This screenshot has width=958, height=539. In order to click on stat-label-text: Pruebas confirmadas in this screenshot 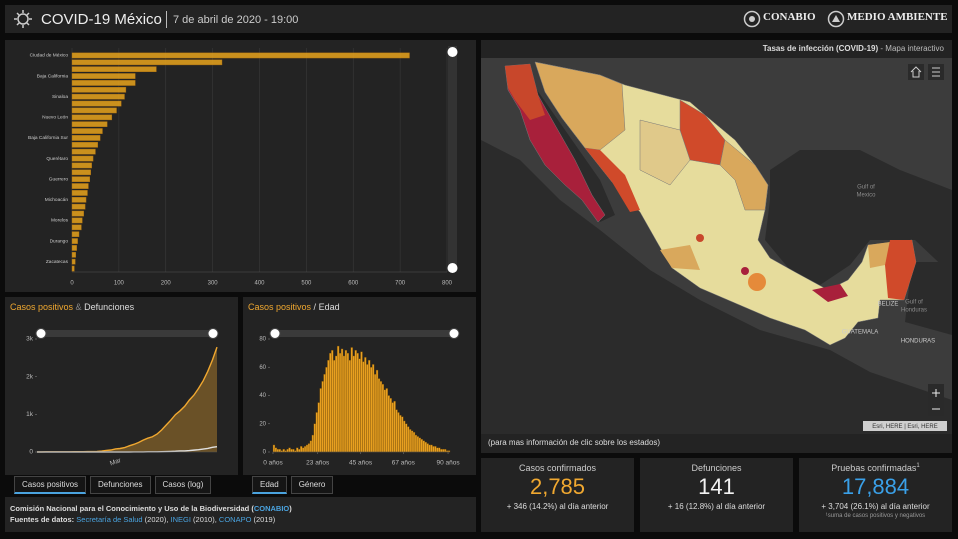, I will do `click(874, 468)`.